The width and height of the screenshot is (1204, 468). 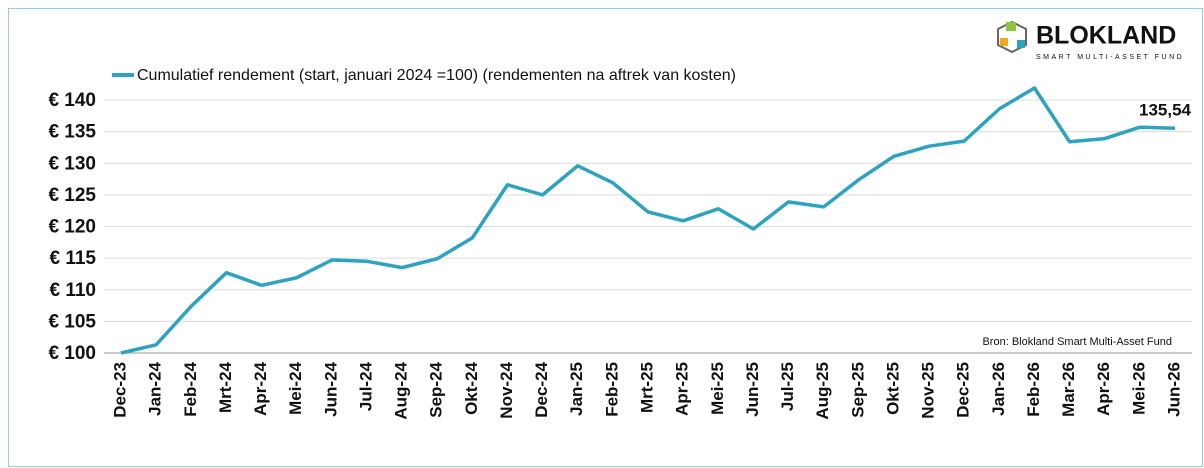 What do you see at coordinates (541, 389) in the screenshot?
I see `x-tick-label: Dec-24` at bounding box center [541, 389].